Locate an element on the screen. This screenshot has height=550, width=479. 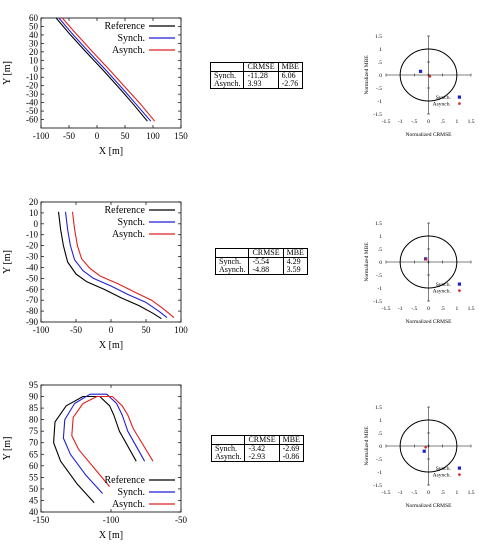
y-tick-label: 40 is located at coordinates (34, 512).